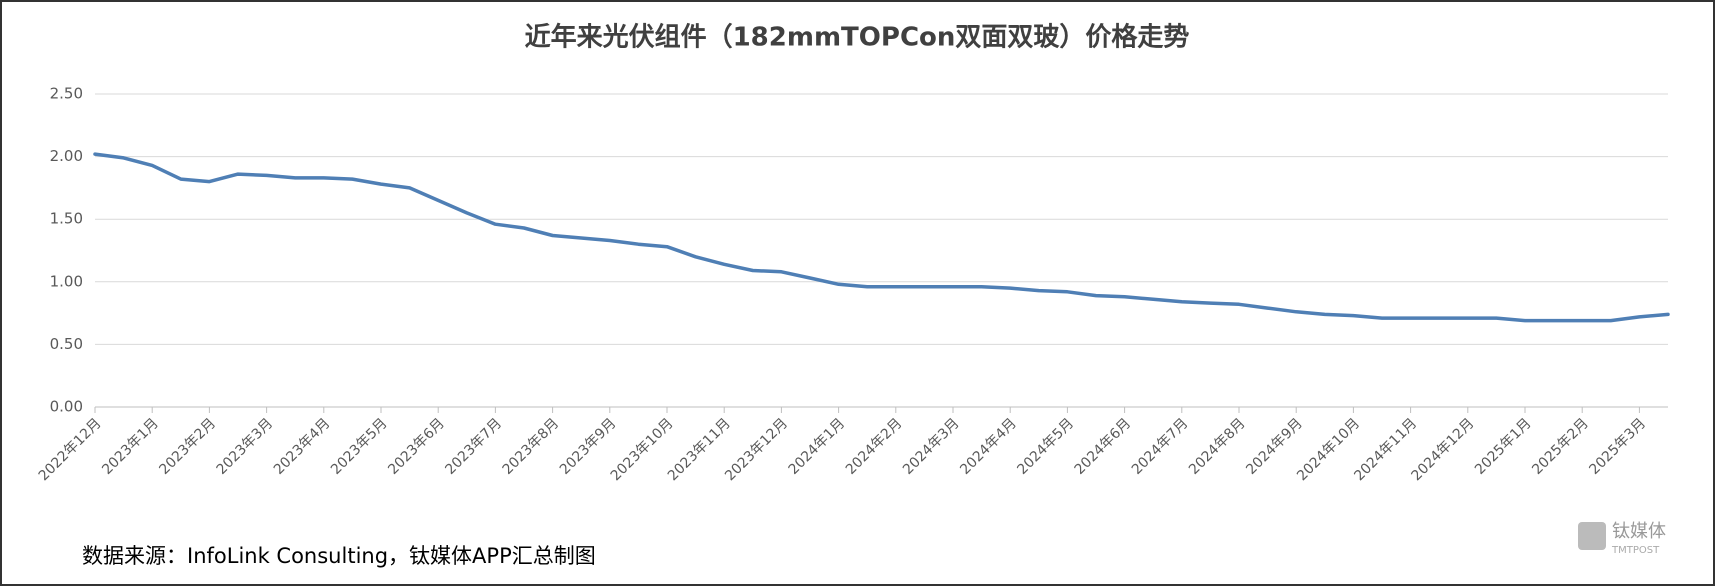 This screenshot has width=1715, height=586. I want to click on chart-title: 近年来光伏组件（182mmTOPCon双面双玻）价格走势, so click(857, 37).